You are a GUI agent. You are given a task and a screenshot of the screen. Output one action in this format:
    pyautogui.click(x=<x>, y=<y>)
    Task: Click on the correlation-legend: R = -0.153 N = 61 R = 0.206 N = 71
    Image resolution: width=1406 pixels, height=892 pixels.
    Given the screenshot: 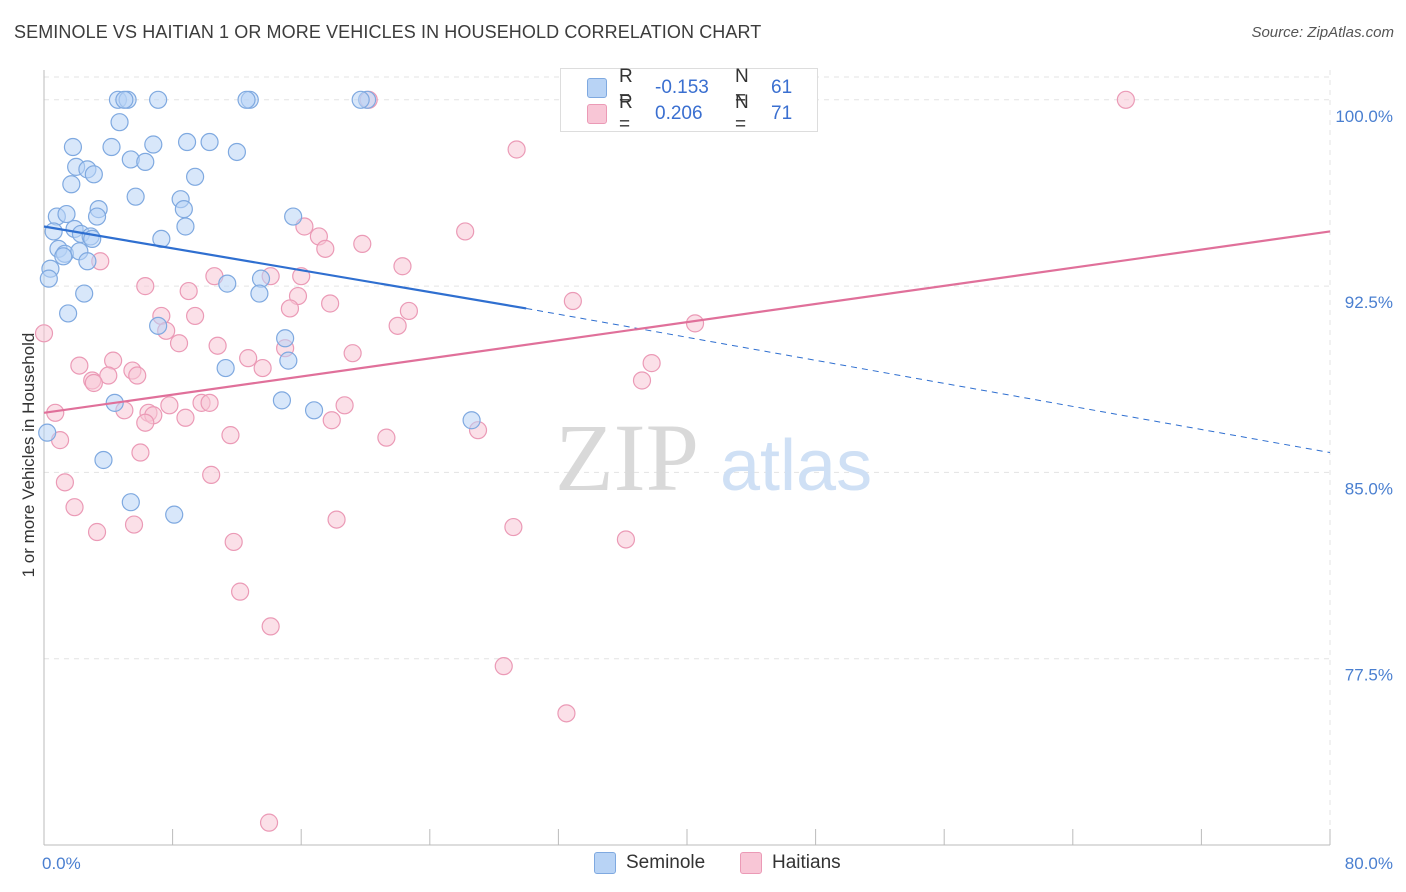 What is the action you would take?
    pyautogui.click(x=689, y=100)
    